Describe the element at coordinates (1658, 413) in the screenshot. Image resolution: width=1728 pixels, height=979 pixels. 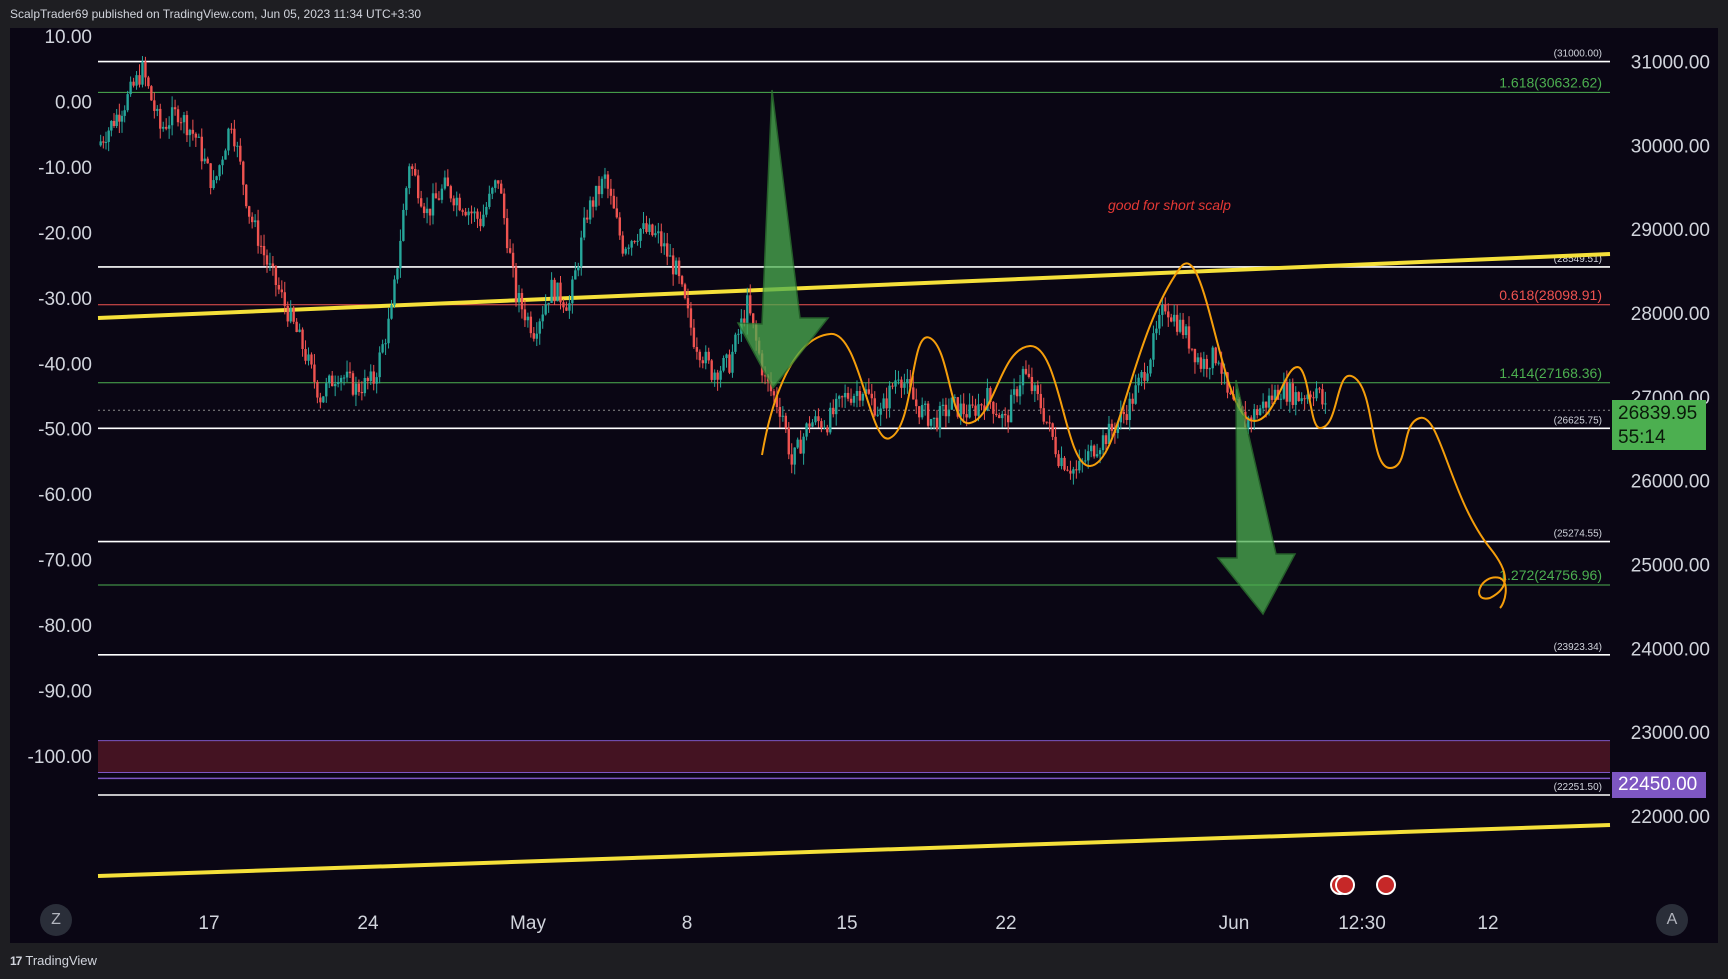
I see `current-price-value: 26839.95` at that location.